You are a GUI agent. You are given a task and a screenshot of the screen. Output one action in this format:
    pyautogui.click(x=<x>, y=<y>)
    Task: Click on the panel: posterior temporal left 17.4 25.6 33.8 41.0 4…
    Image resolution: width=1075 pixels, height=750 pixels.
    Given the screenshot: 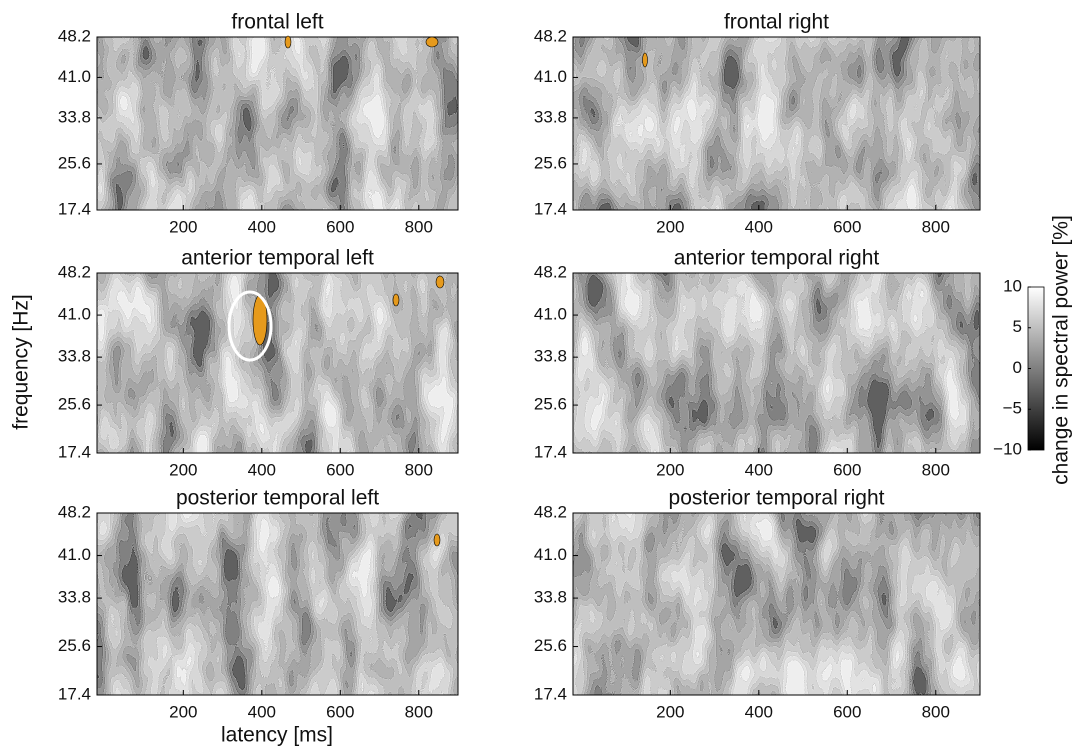 What is the action you would take?
    pyautogui.click(x=258, y=604)
    